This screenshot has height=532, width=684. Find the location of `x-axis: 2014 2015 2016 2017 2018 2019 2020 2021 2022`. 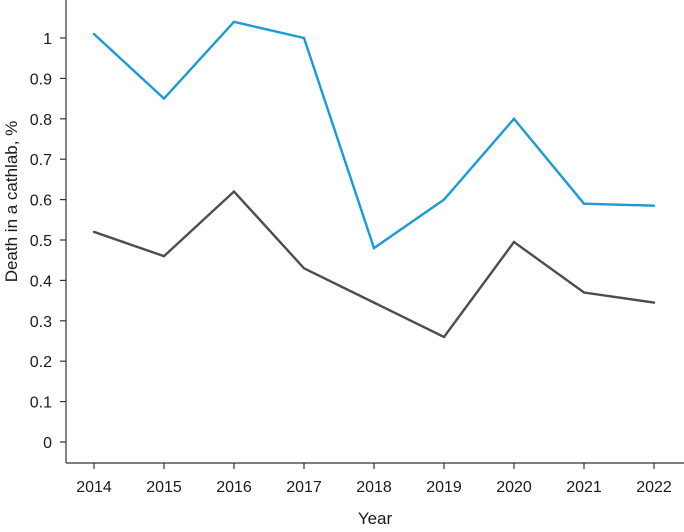

x-axis: 2014 2015 2016 2017 2018 2019 2020 2021 2022 is located at coordinates (375, 479).